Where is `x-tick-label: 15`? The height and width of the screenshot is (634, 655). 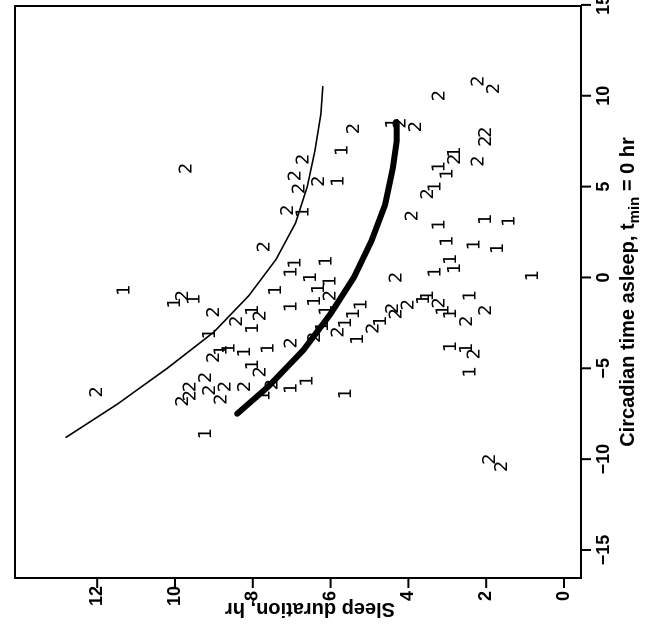 x-tick-label: 15 is located at coordinates (603, 7).